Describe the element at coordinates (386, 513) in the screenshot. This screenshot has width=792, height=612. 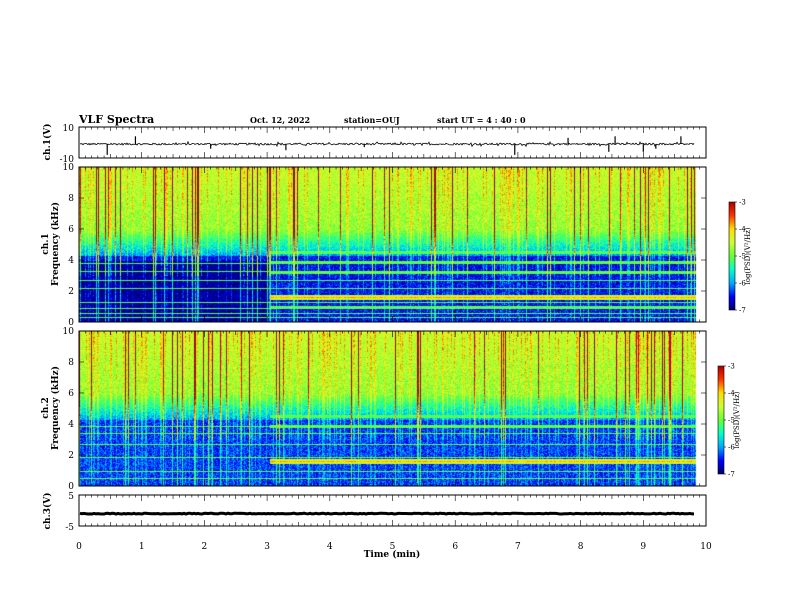
I see `ch3-waveform-trace` at that location.